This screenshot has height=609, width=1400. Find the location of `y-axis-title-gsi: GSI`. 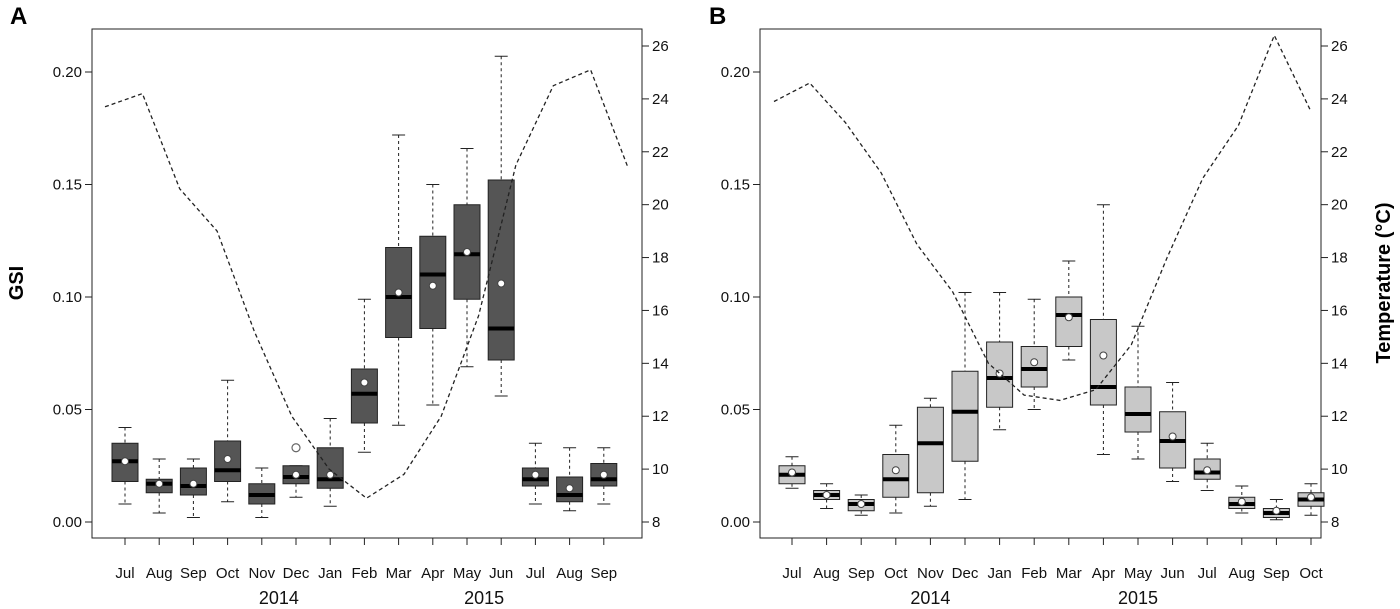

y-axis-title-gsi: GSI is located at coordinates (17, 283).